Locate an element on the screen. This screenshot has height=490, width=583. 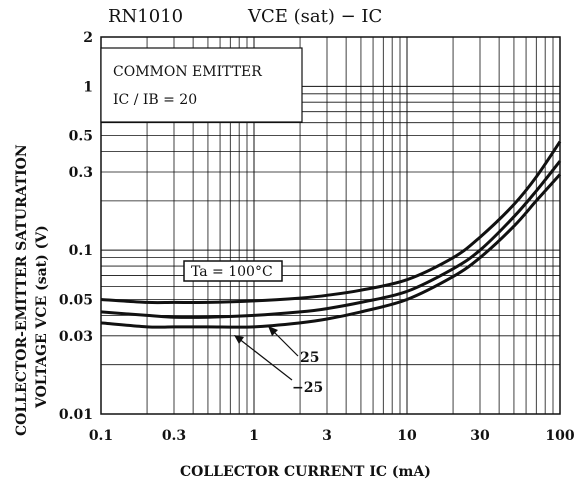
y-tick-label: 0.1 is located at coordinates (81, 251).